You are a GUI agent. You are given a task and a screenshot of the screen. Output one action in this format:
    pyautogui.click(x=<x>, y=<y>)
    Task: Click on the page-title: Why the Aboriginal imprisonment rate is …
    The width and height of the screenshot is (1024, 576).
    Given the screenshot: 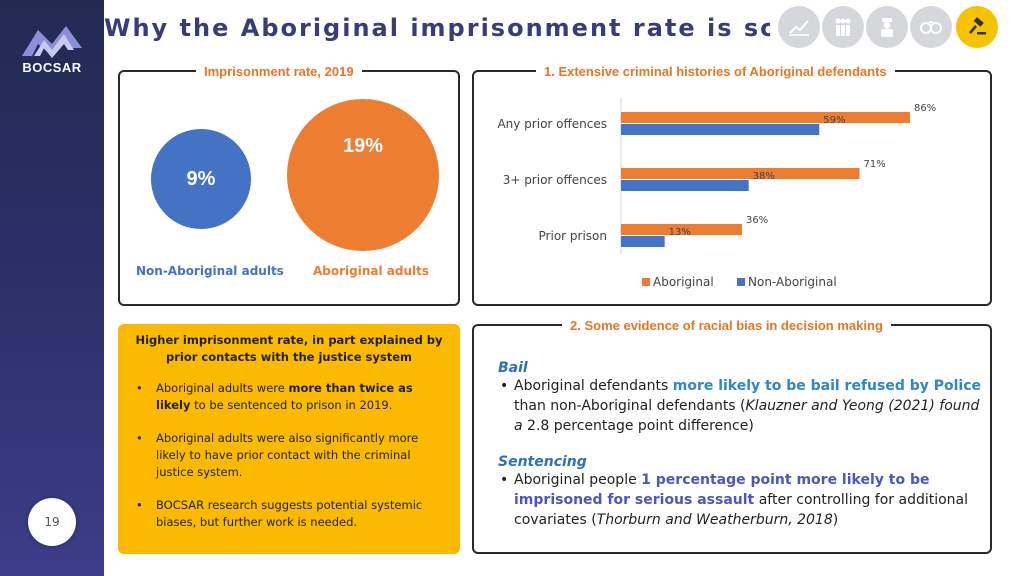 What is the action you would take?
    pyautogui.click(x=480, y=28)
    